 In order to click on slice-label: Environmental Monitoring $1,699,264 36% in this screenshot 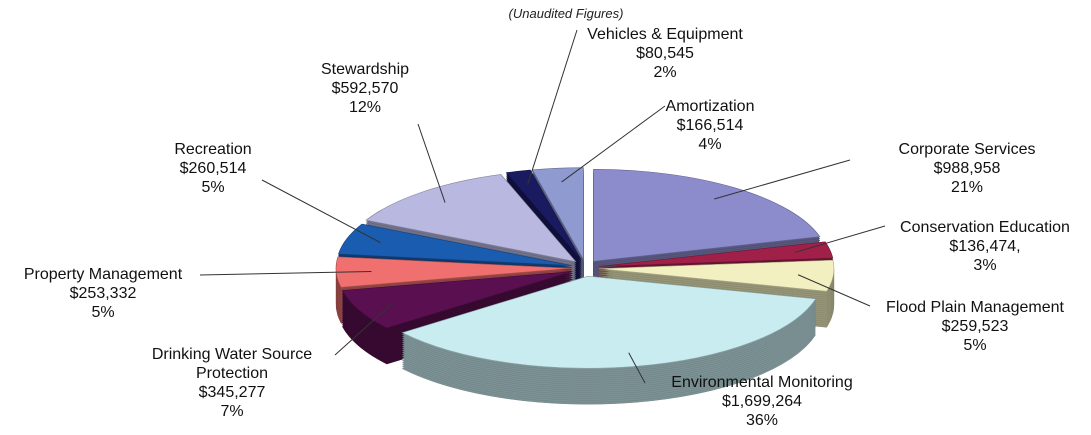, I will do `click(761, 401)`.